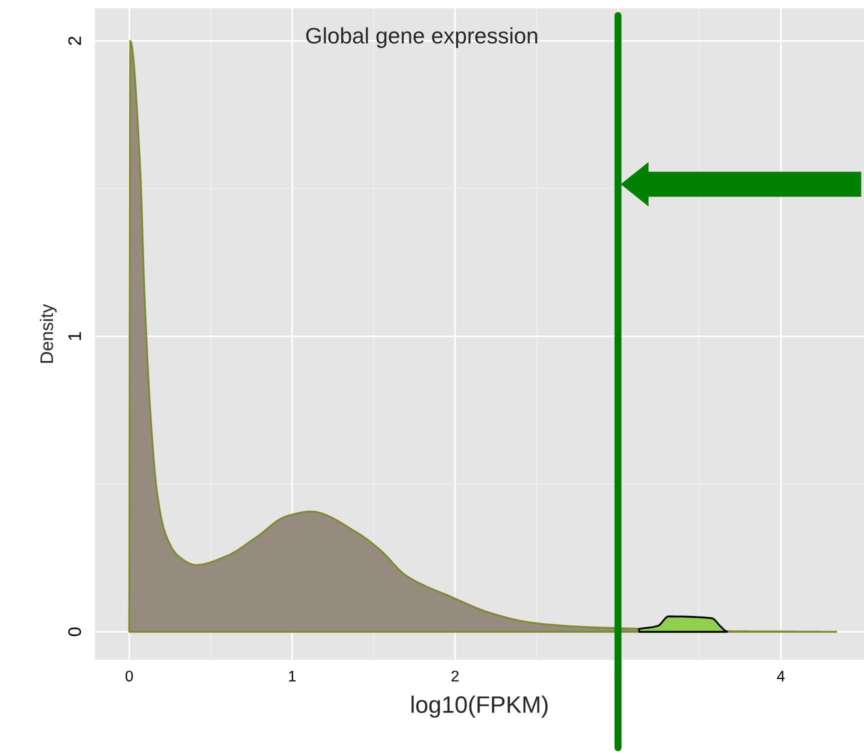 The height and width of the screenshot is (755, 864). What do you see at coordinates (75, 631) in the screenshot?
I see `y-tick-label: 0` at bounding box center [75, 631].